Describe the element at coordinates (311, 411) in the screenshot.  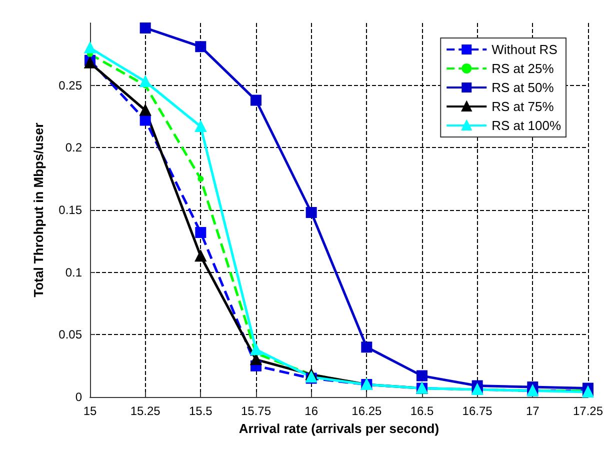
I see `x-tick-label: 16` at that location.